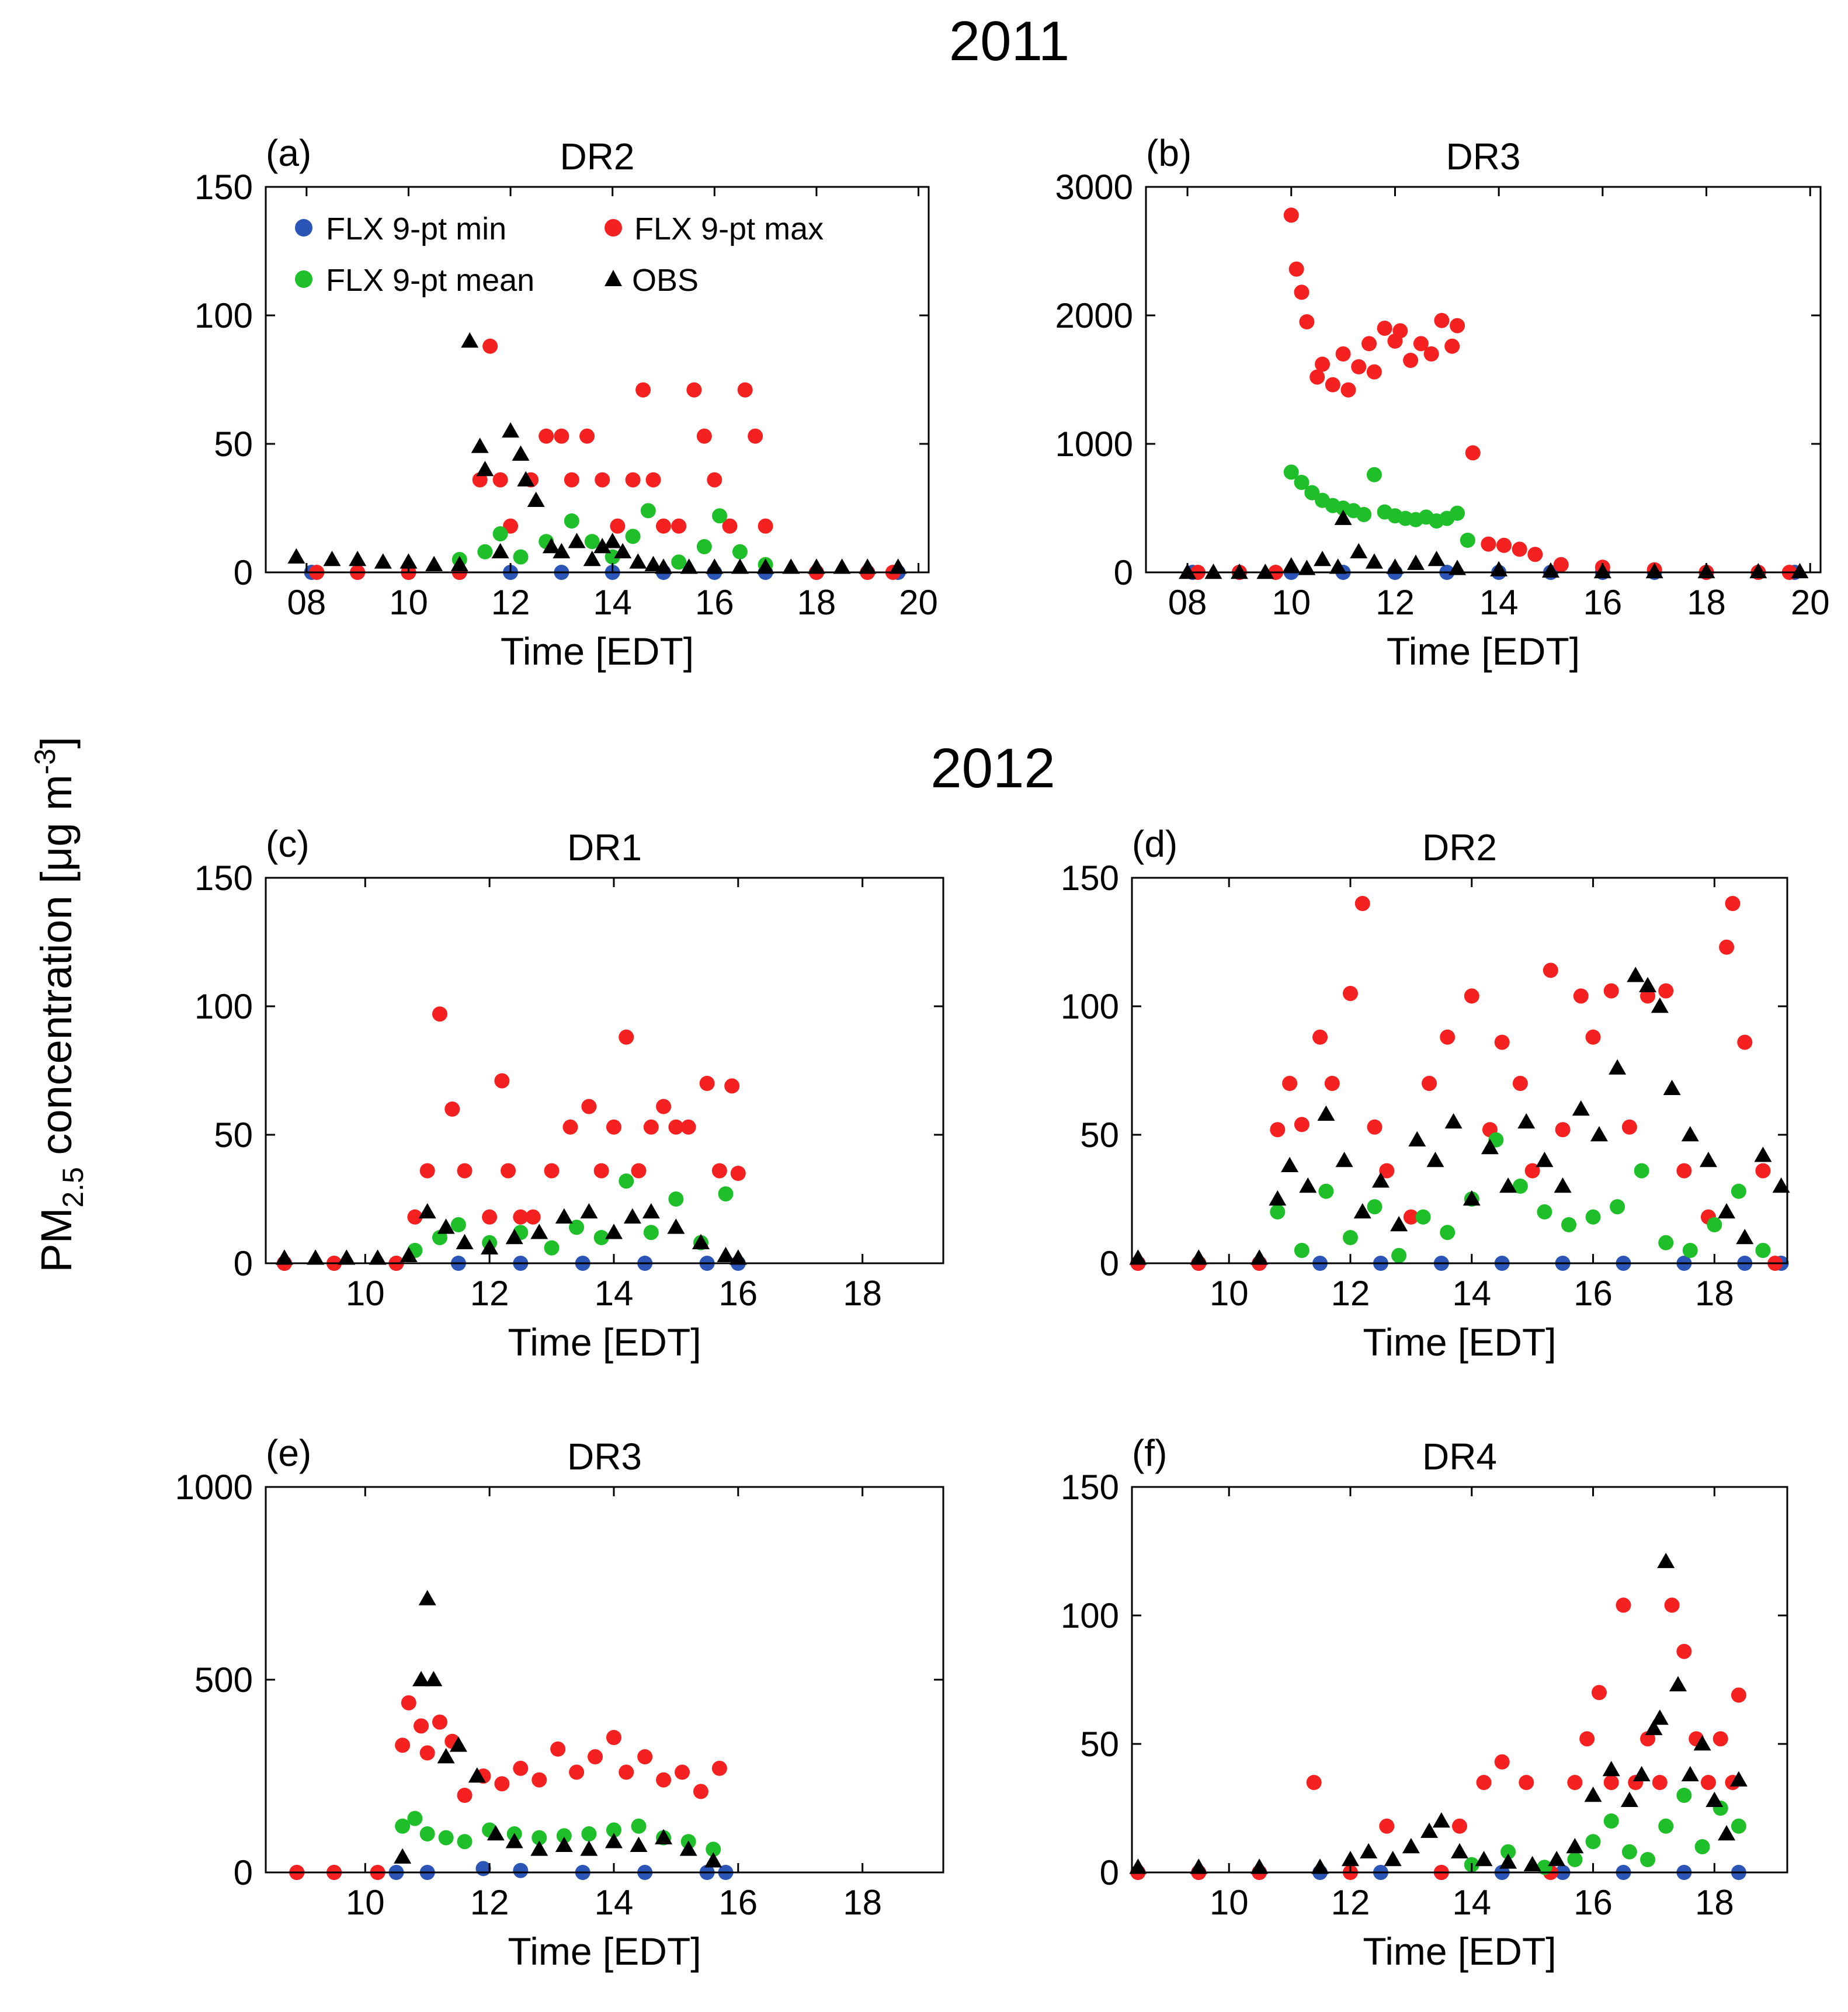 This screenshot has height=2012, width=1848. What do you see at coordinates (1094, 188) in the screenshot?
I see `y-tick-label: 3000` at bounding box center [1094, 188].